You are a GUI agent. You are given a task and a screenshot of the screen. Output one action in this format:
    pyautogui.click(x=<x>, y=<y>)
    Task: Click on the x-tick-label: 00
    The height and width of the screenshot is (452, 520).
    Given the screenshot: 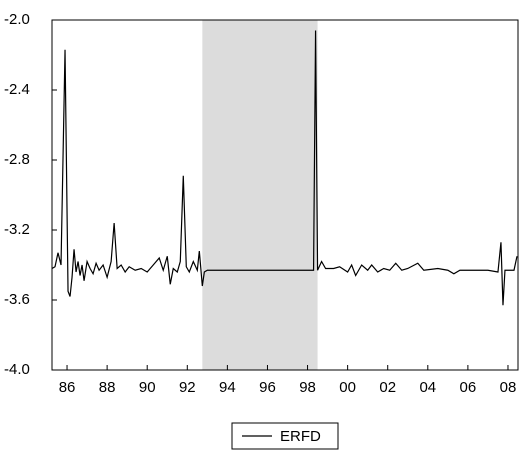 What is the action you would take?
    pyautogui.click(x=347, y=387)
    